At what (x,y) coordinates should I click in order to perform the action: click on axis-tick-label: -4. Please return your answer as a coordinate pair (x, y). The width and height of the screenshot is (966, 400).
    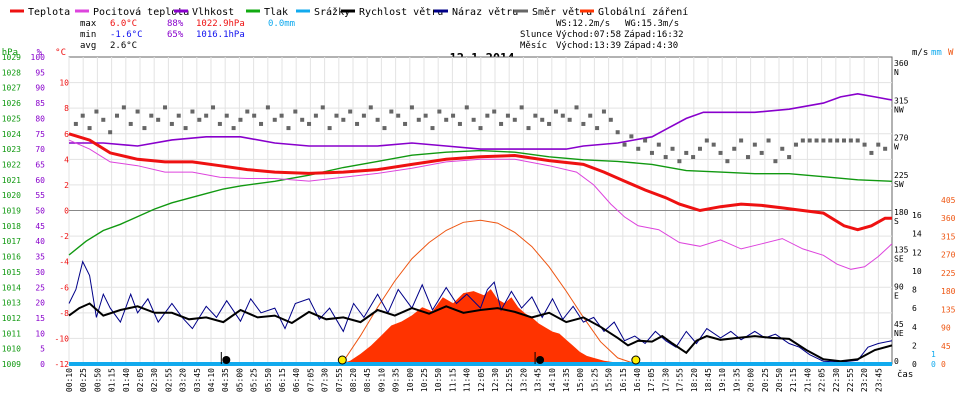
    Looking at the image, I should click on (64, 262).